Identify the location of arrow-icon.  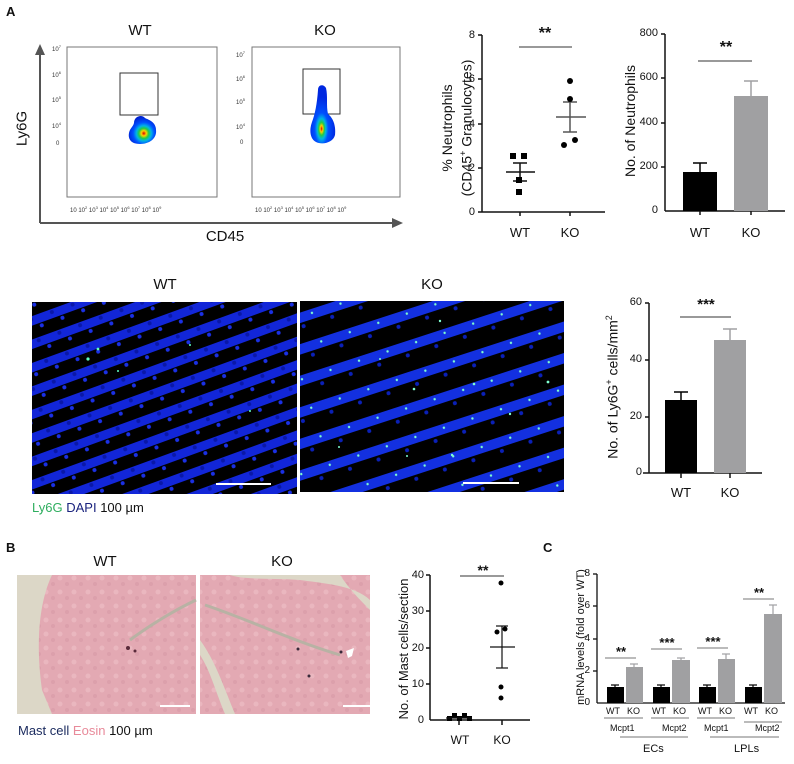
(350, 653).